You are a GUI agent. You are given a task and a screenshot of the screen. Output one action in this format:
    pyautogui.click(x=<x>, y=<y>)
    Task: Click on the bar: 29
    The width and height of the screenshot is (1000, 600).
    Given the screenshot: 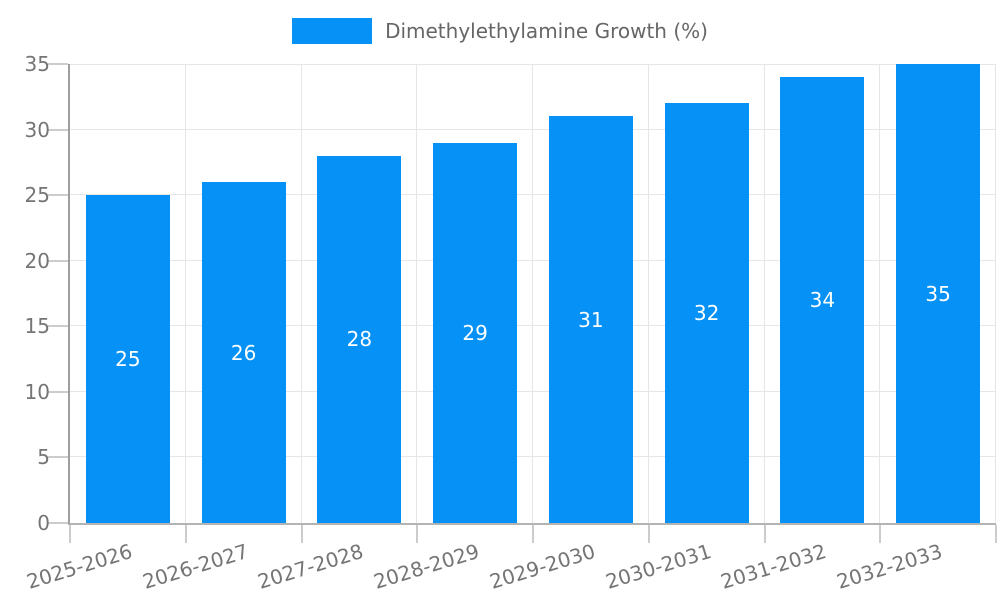 What is the action you would take?
    pyautogui.click(x=475, y=332)
    